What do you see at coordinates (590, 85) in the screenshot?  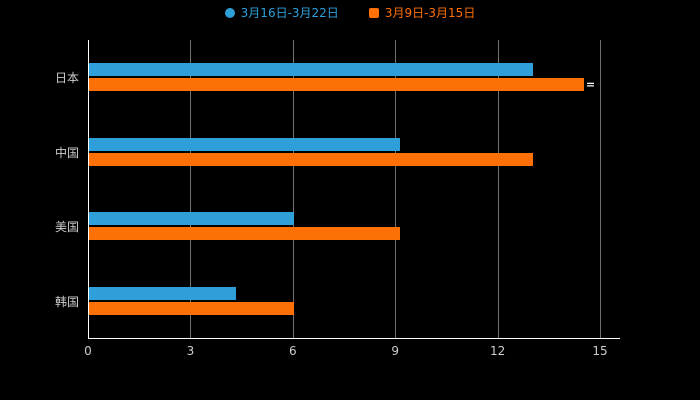 I see `bar-end-marker-icon: =` at bounding box center [590, 85].